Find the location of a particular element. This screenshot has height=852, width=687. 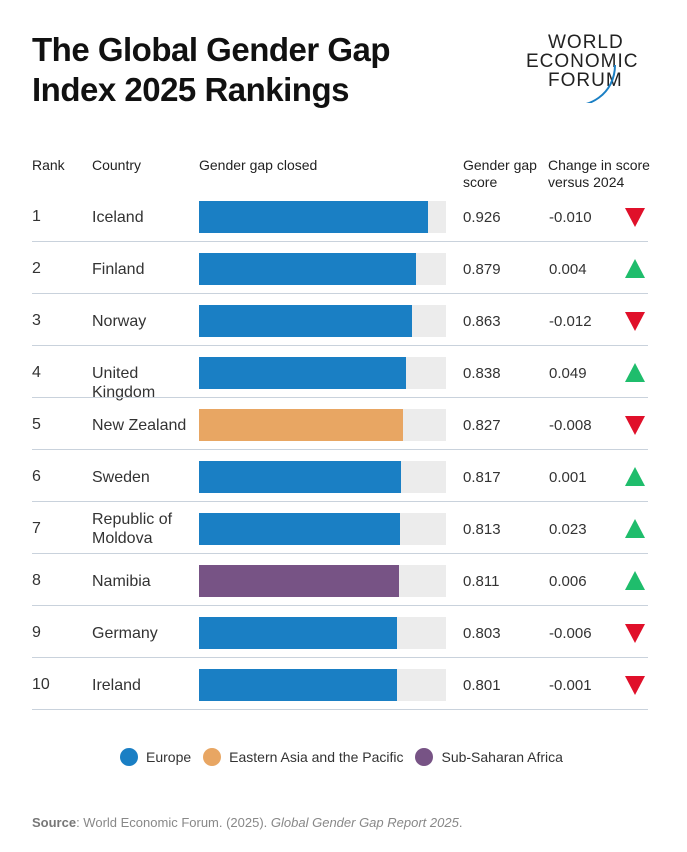

rank: 10 is located at coordinates (41, 684).